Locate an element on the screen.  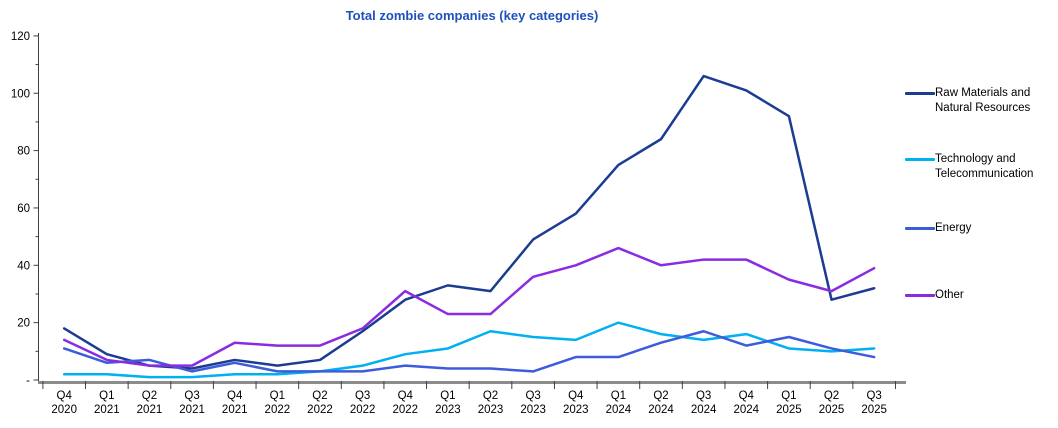
chart-title: Total zombie companies (key categories) is located at coordinates (472, 15).